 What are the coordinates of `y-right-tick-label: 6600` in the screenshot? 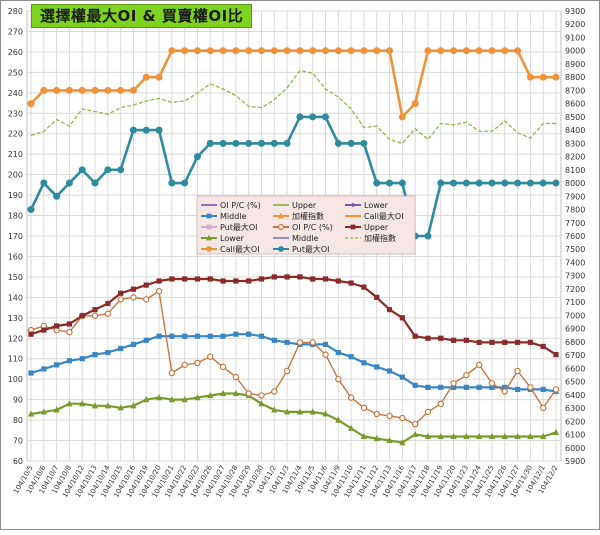 It's located at (575, 368).